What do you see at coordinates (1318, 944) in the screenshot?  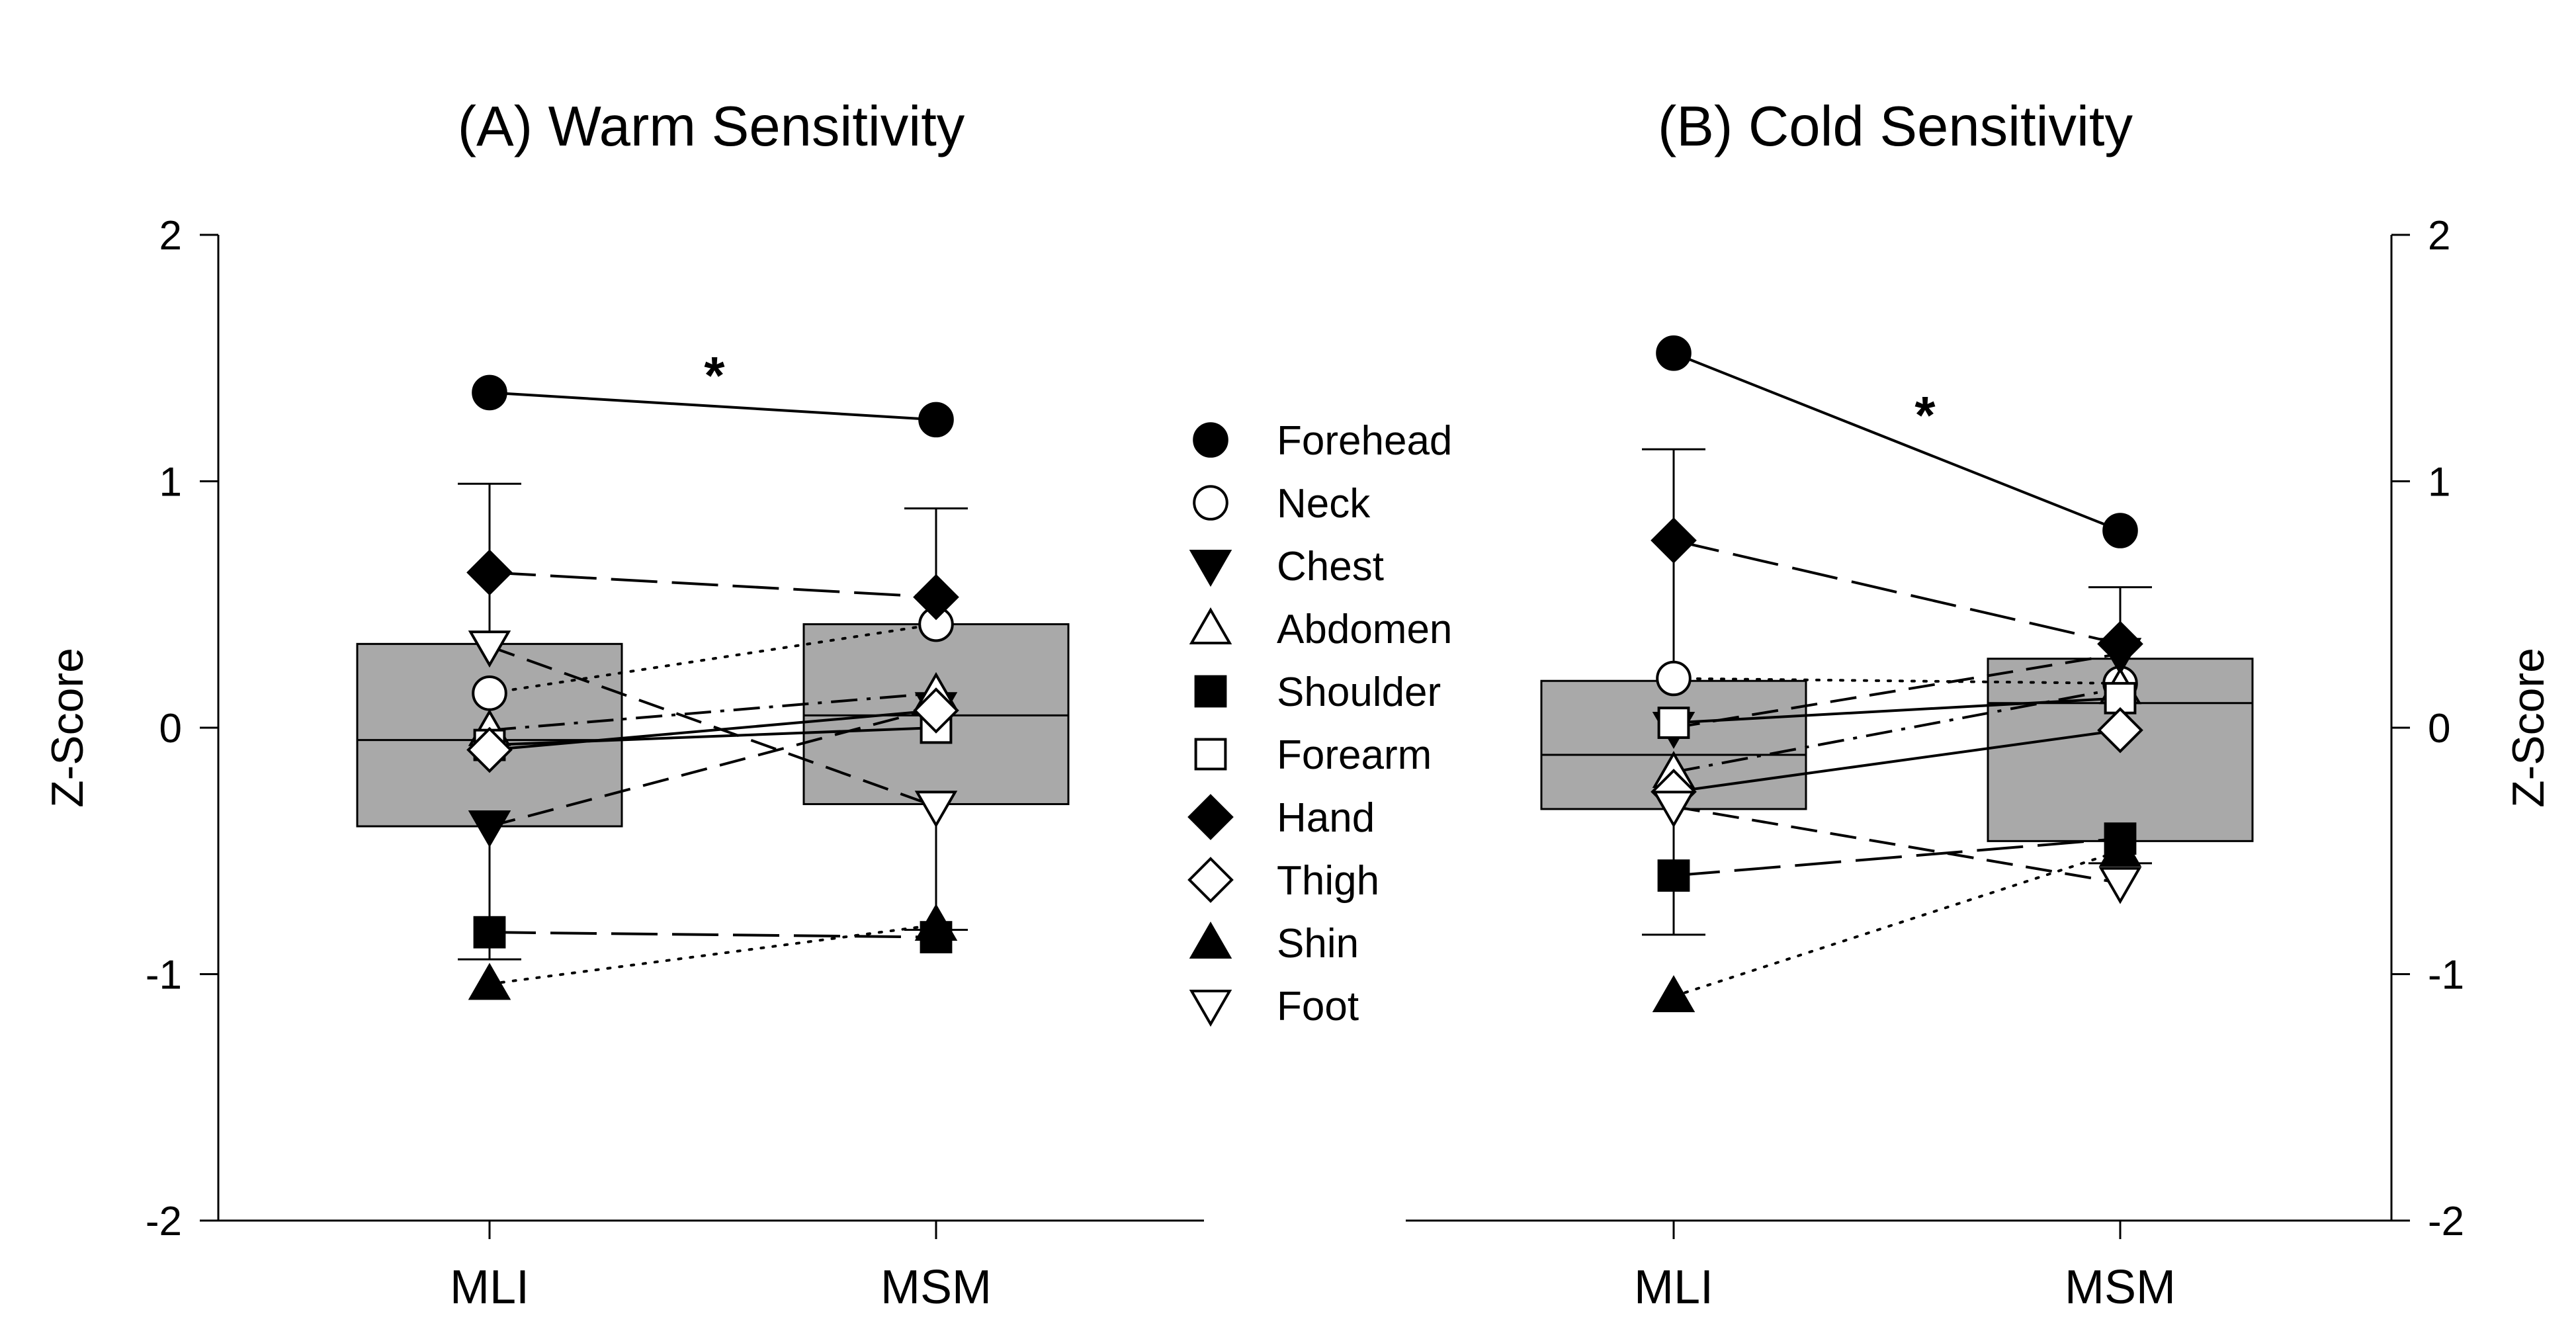 I see `legend-label: Shin` at bounding box center [1318, 944].